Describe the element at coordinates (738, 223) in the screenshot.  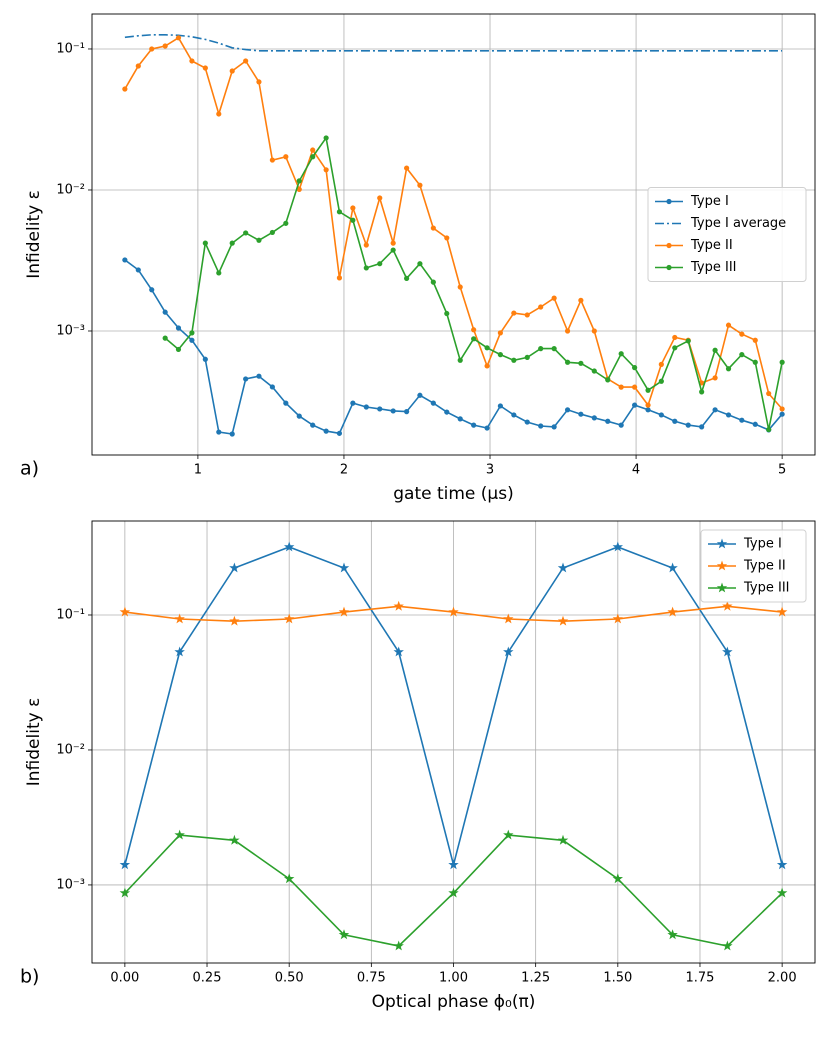
I see `legend-label: Type I average` at that location.